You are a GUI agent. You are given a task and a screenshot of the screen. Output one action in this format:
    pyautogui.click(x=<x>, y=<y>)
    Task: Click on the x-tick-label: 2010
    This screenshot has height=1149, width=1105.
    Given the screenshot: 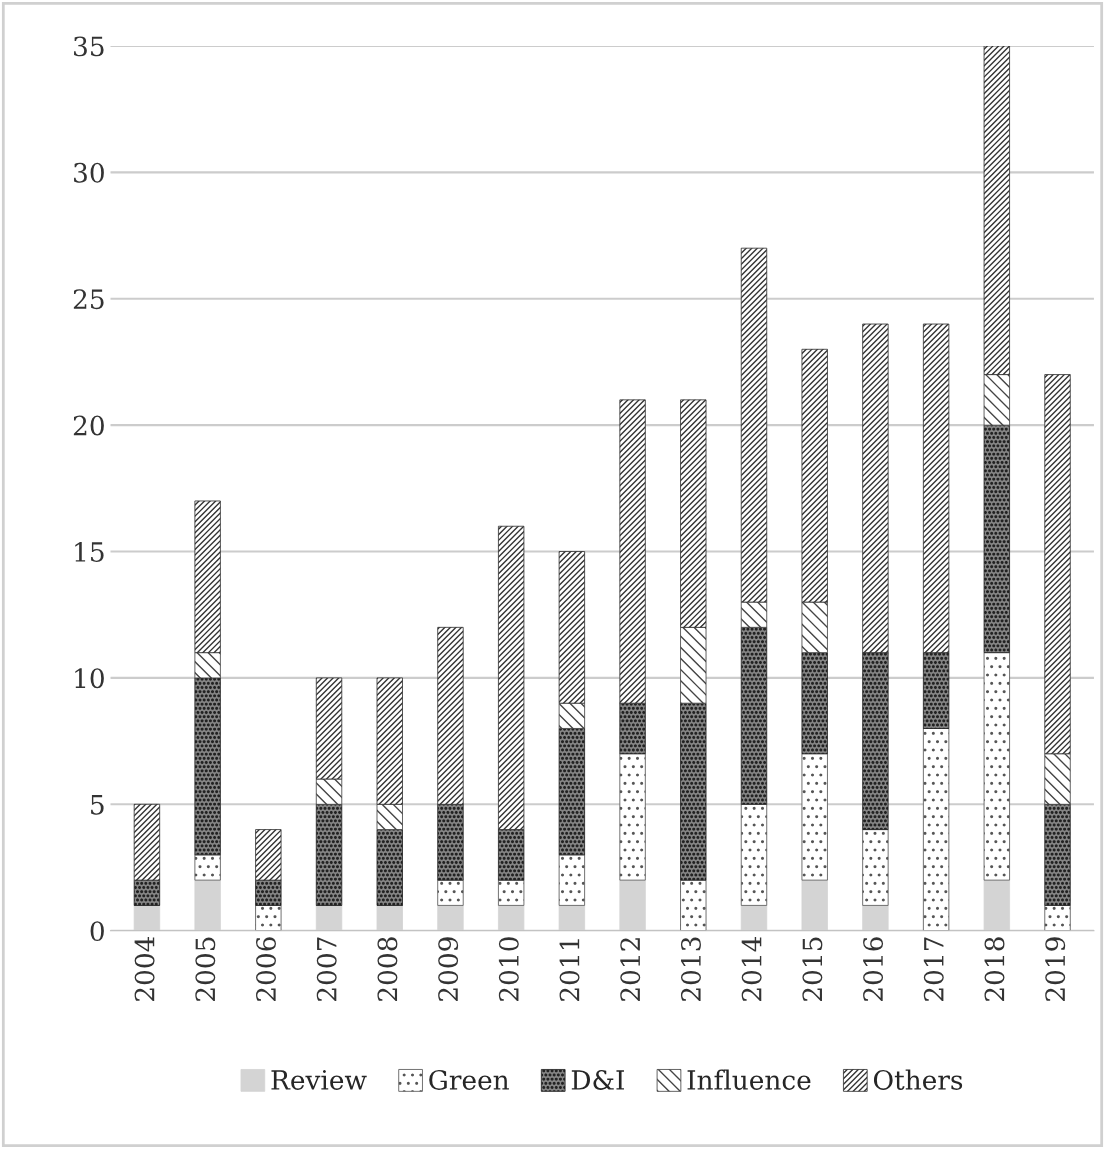 What is the action you would take?
    pyautogui.click(x=508, y=969)
    